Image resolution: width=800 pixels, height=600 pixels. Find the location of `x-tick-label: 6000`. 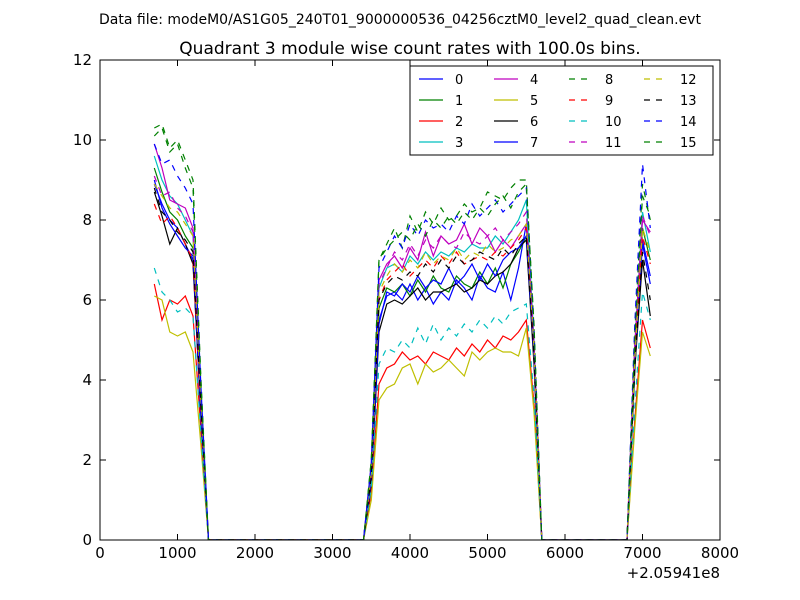

x-tick-label: 6000 is located at coordinates (565, 553).